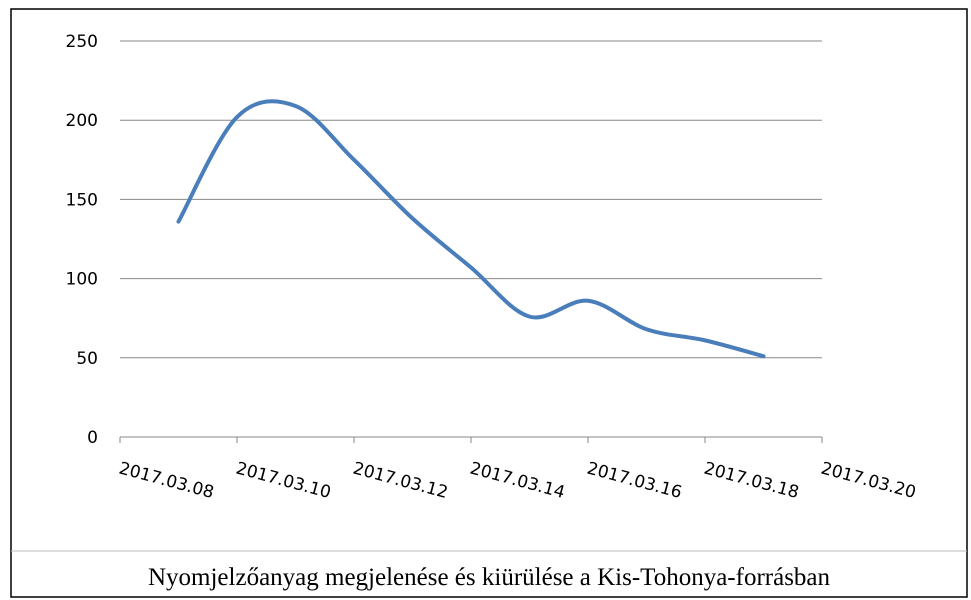 The image size is (971, 600). Describe the element at coordinates (634, 481) in the screenshot. I see `x-tick-label: 2017.03.16` at that location.